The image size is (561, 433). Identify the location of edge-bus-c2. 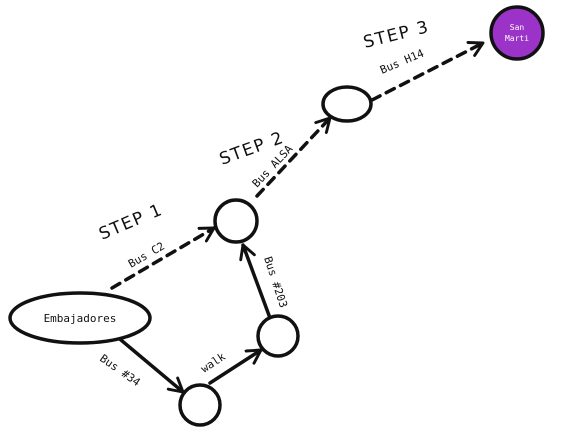
(163, 258).